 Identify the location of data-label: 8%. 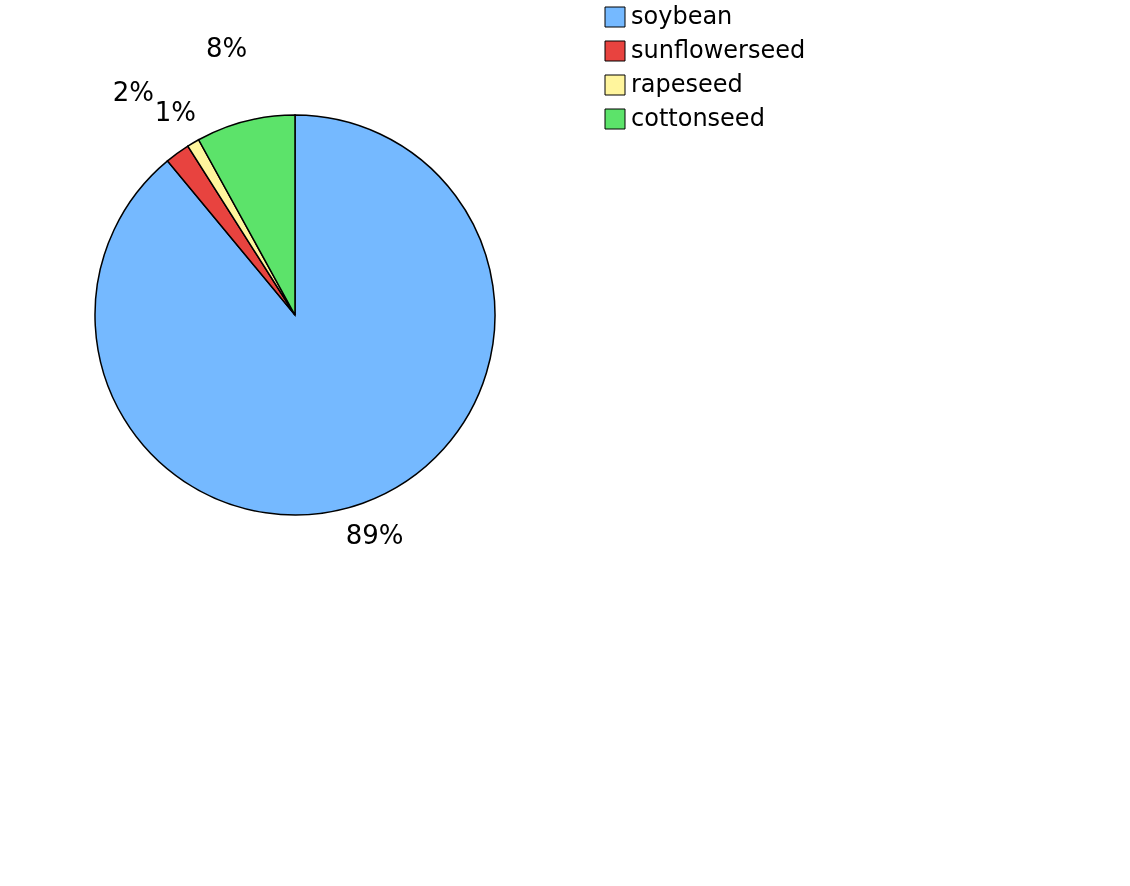
(226, 47).